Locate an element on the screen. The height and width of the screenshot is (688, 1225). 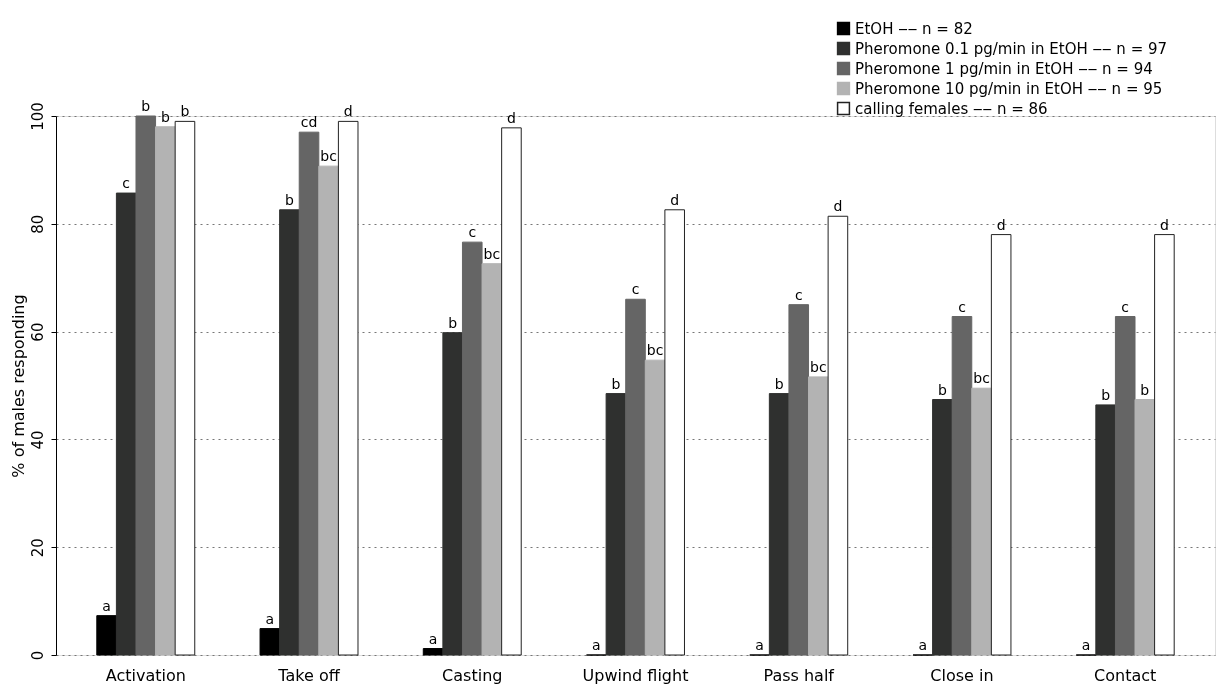
y-tick-label: 20 is located at coordinates (37, 548).